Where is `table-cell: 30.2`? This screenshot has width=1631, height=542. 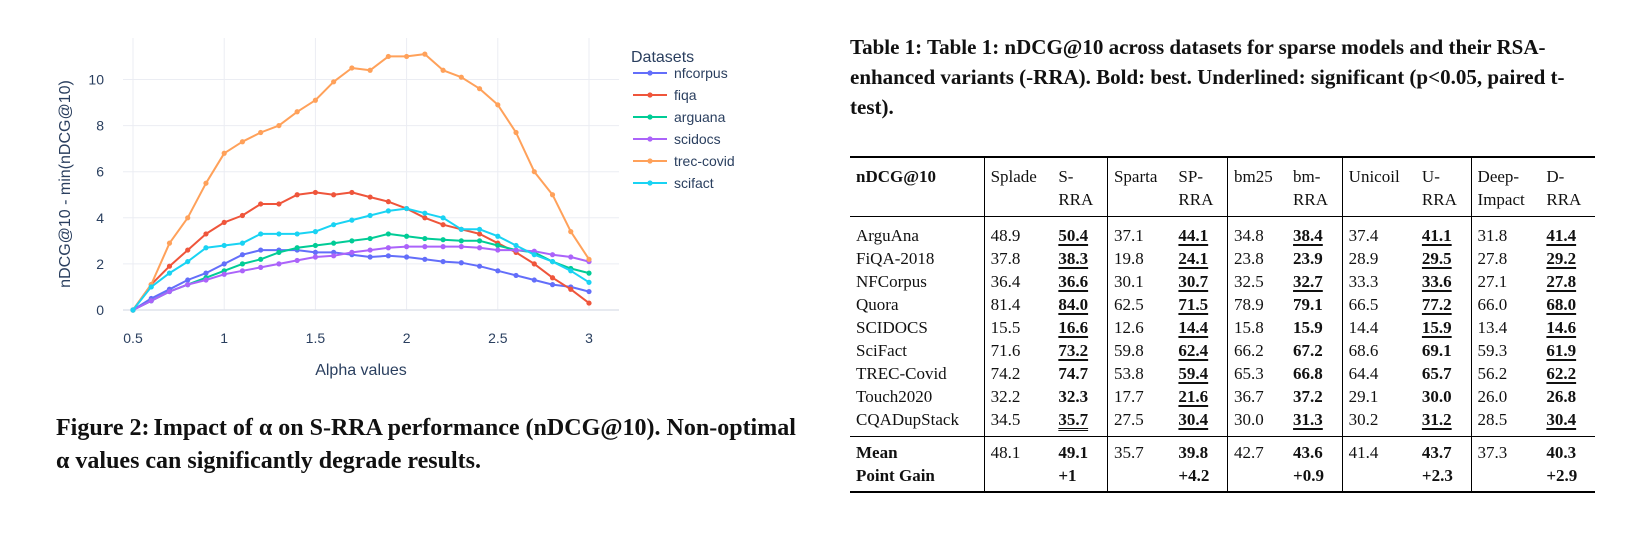
table-cell: 30.2 is located at coordinates (1379, 422).